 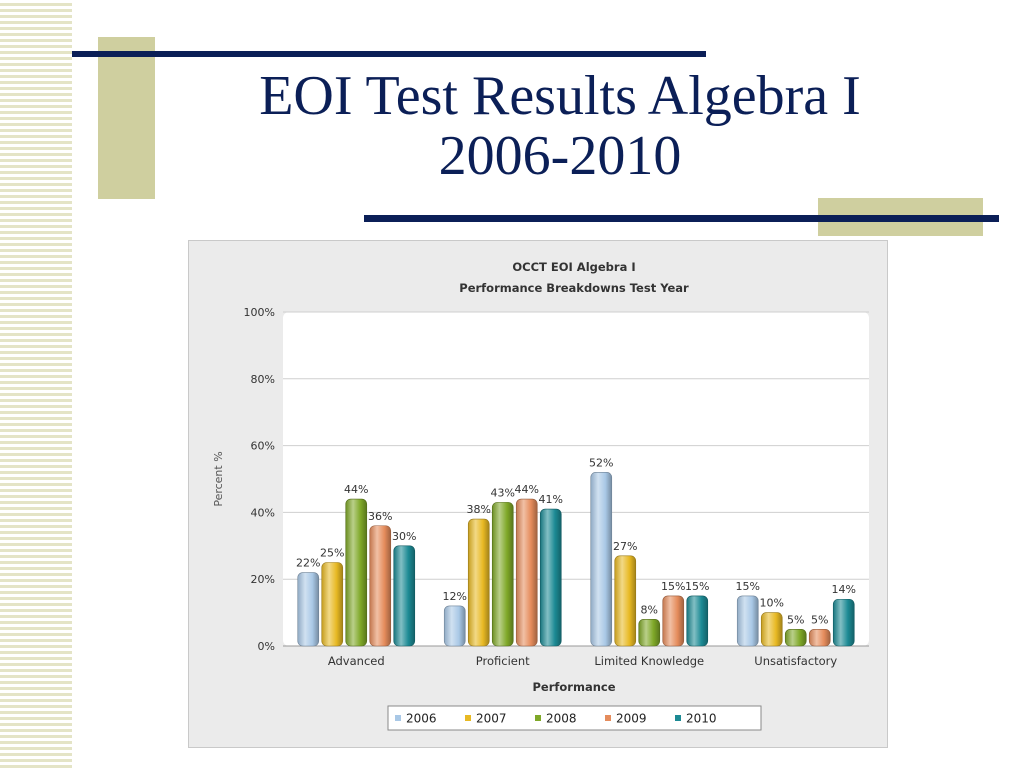 I want to click on y-axis-title: Percent %, so click(x=218, y=478).